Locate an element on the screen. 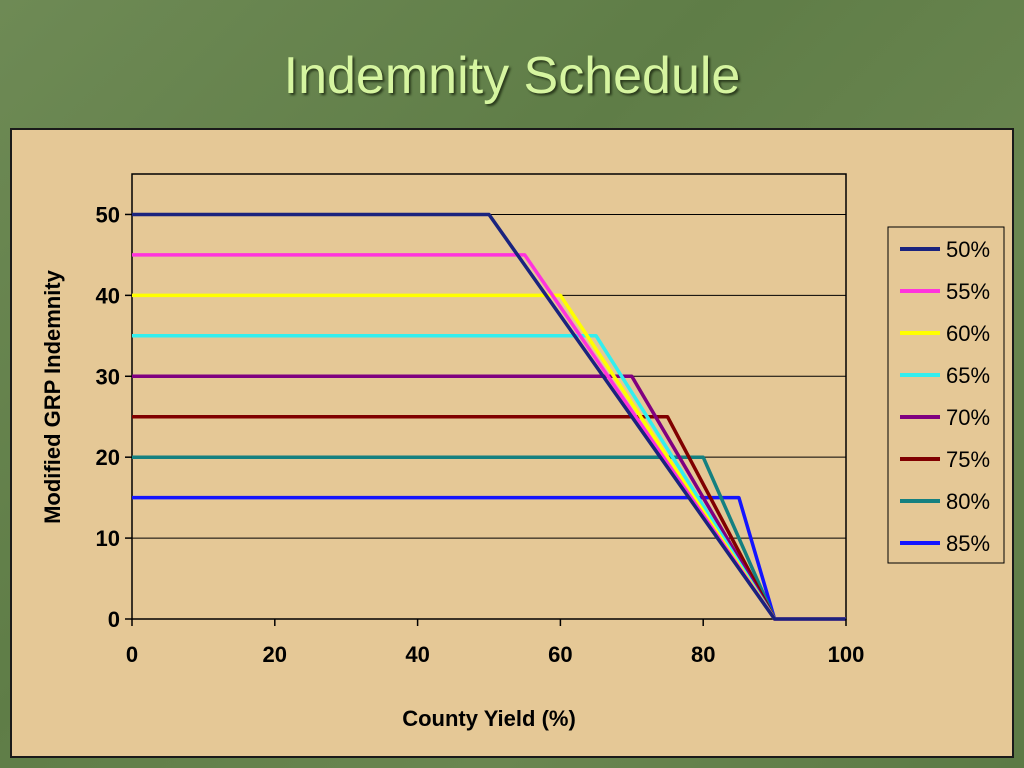  legend-label: 75% is located at coordinates (968, 459).